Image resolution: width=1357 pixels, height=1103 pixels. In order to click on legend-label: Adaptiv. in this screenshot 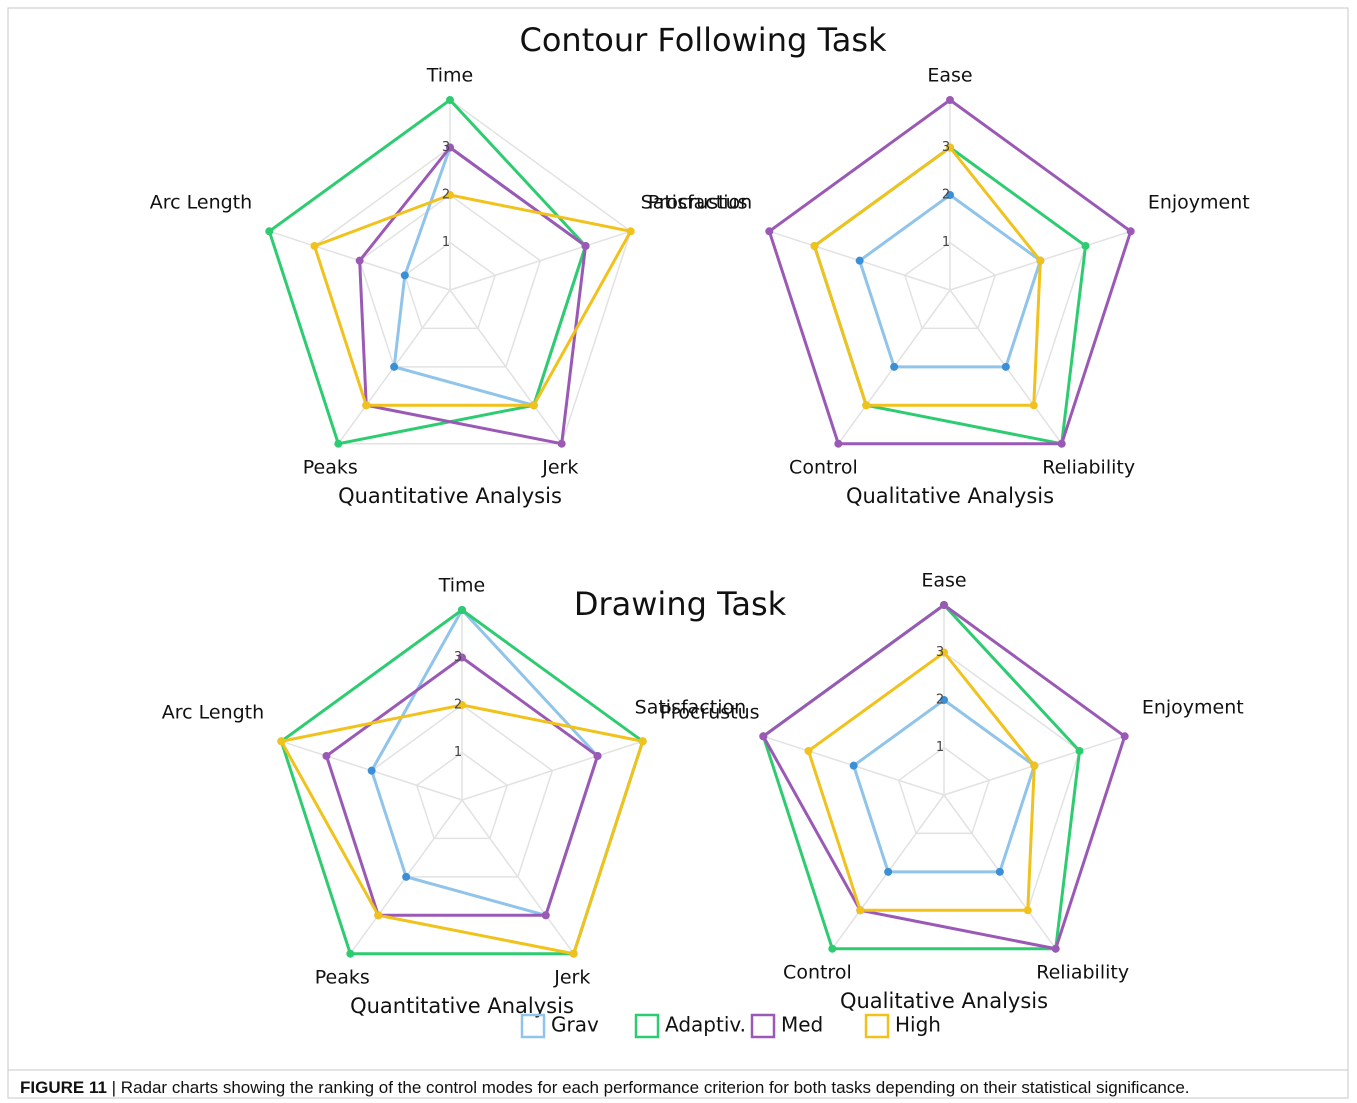, I will do `click(705, 1025)`.